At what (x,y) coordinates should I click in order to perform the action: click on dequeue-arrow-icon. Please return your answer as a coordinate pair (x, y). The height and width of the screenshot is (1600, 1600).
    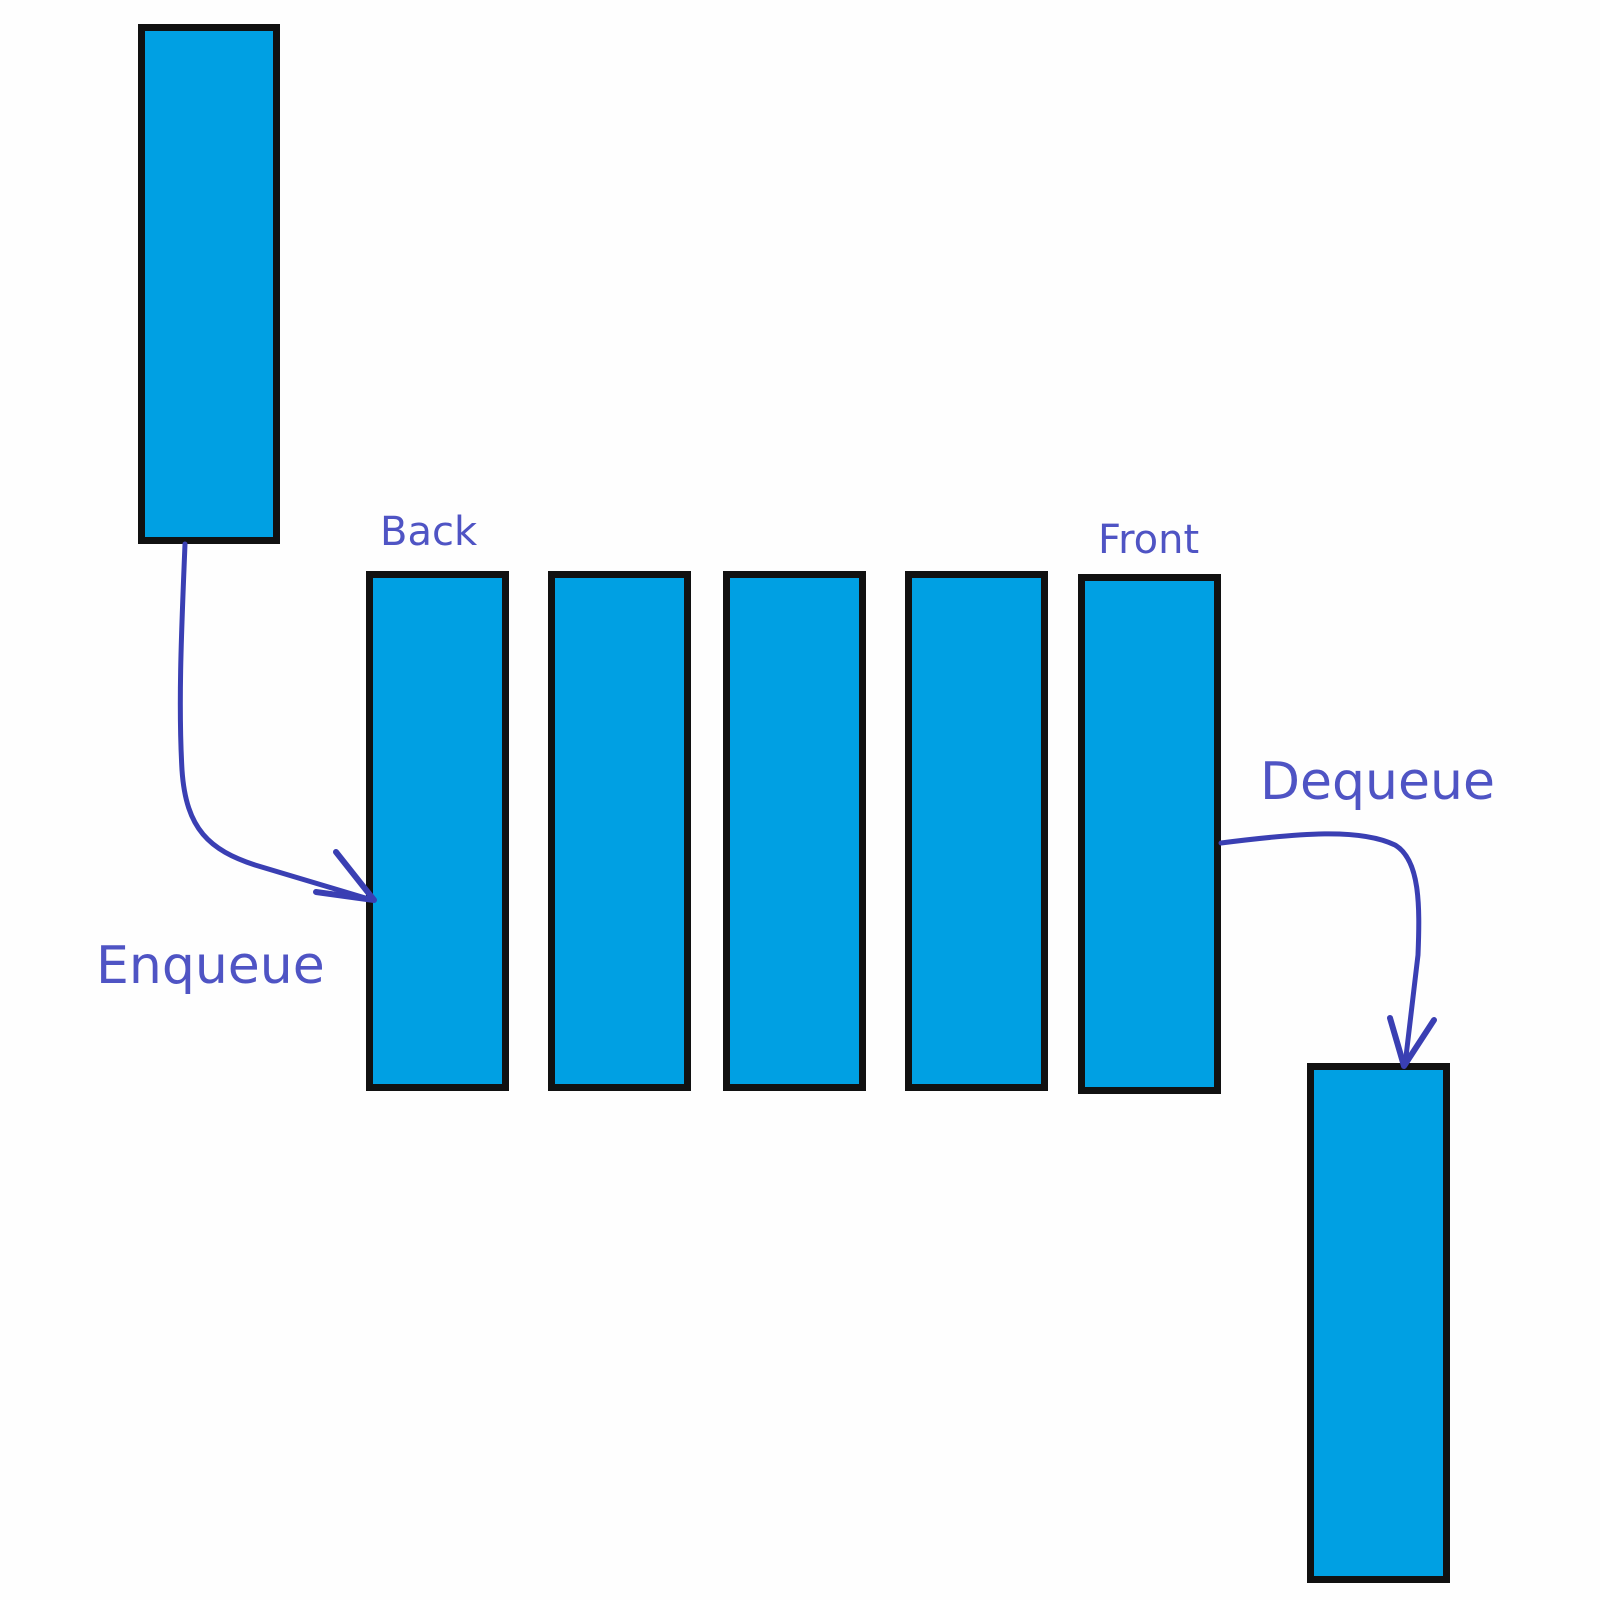
    Looking at the image, I should click on (1320, 949).